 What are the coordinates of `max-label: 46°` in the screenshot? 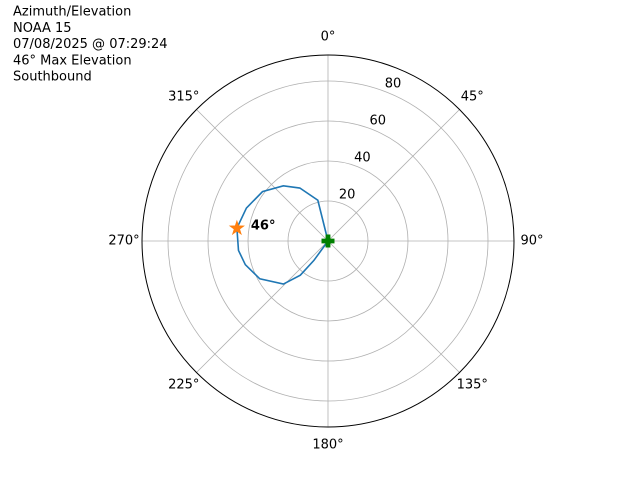 It's located at (263, 226).